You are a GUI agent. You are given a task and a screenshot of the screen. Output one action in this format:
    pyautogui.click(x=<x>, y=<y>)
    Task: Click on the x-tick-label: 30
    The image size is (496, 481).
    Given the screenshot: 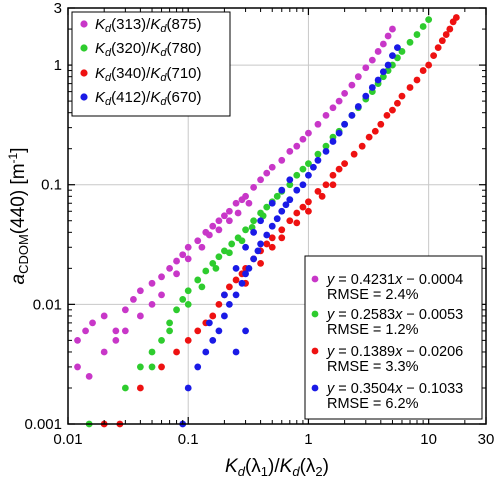 What is the action you would take?
    pyautogui.click(x=486, y=439)
    